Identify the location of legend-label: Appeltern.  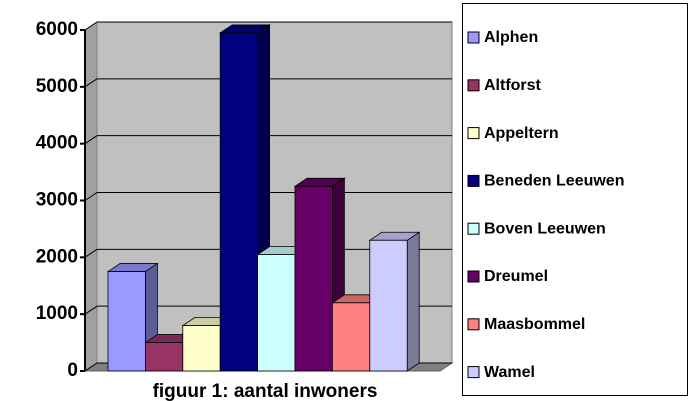
(521, 133).